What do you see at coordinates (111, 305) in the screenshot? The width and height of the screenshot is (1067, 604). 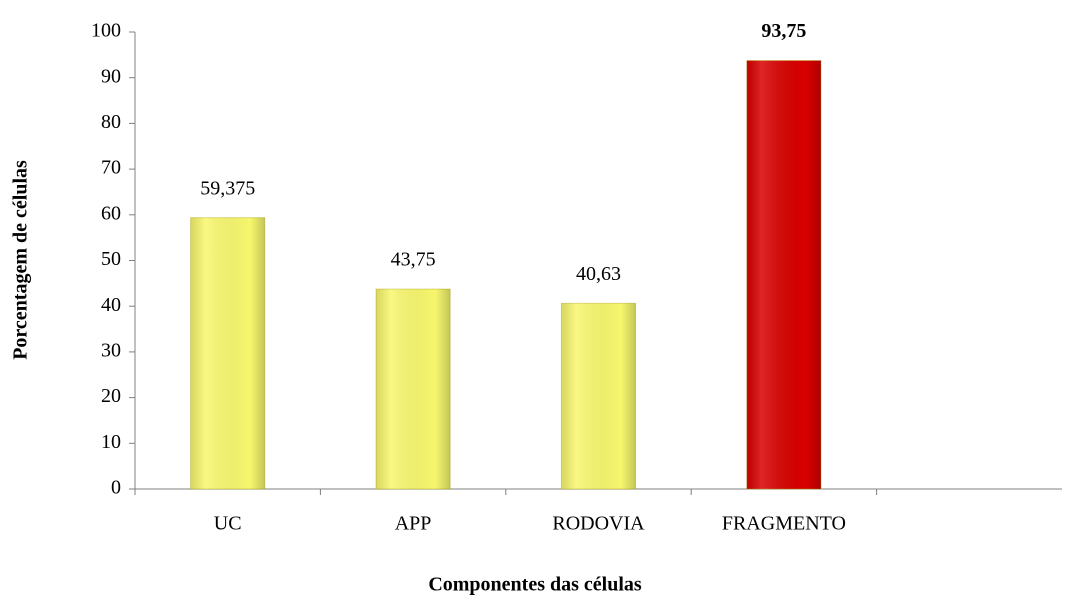 I see `y-tick-label: 40` at bounding box center [111, 305].